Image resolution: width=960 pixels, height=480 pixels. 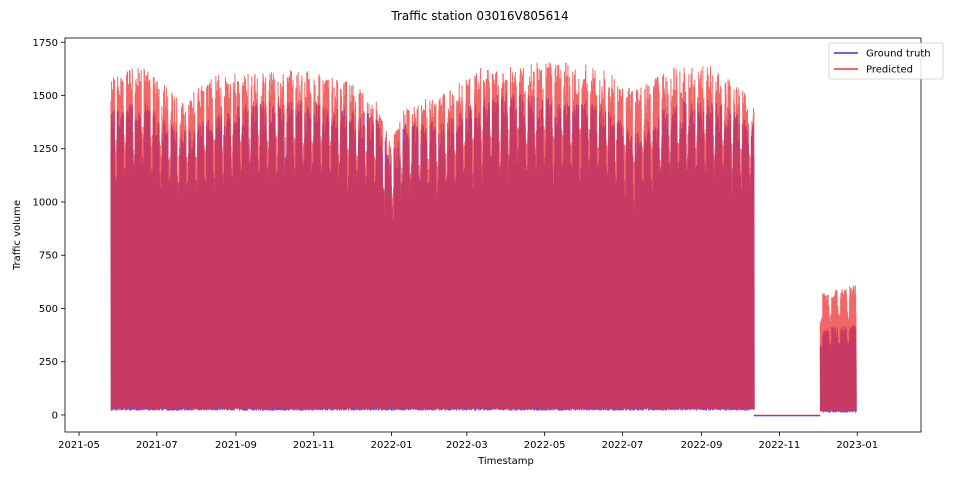 I want to click on x-tick-label: 2022-05, so click(x=545, y=445).